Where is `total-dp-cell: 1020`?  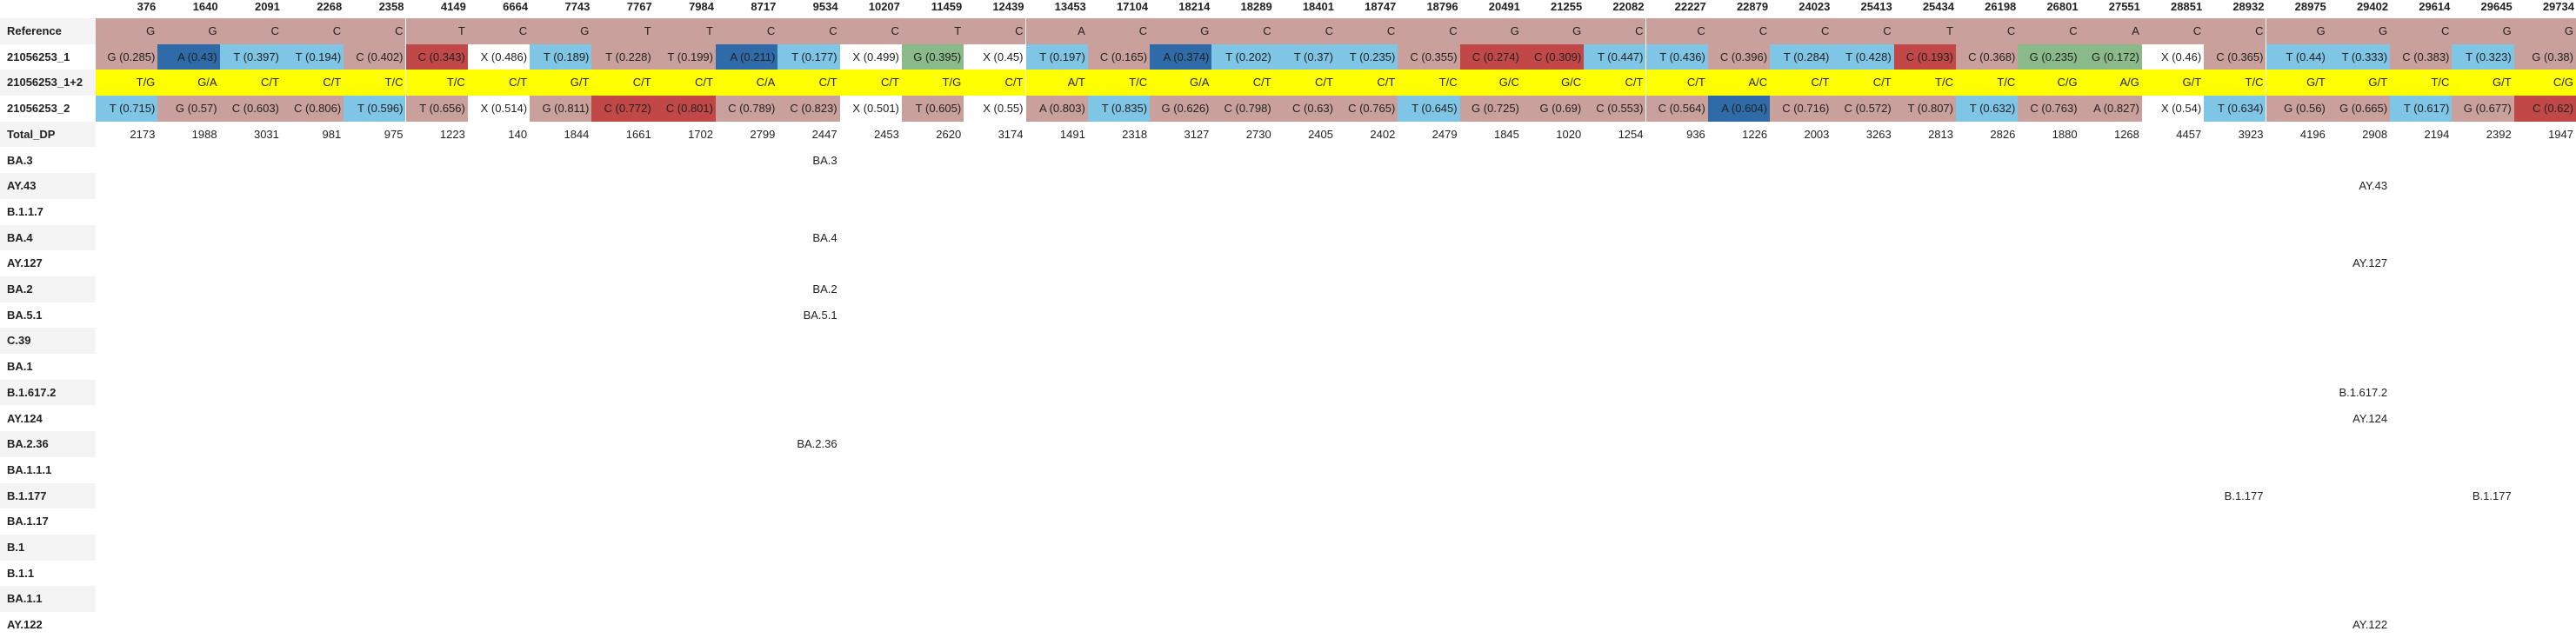 total-dp-cell: 1020 is located at coordinates (1569, 134).